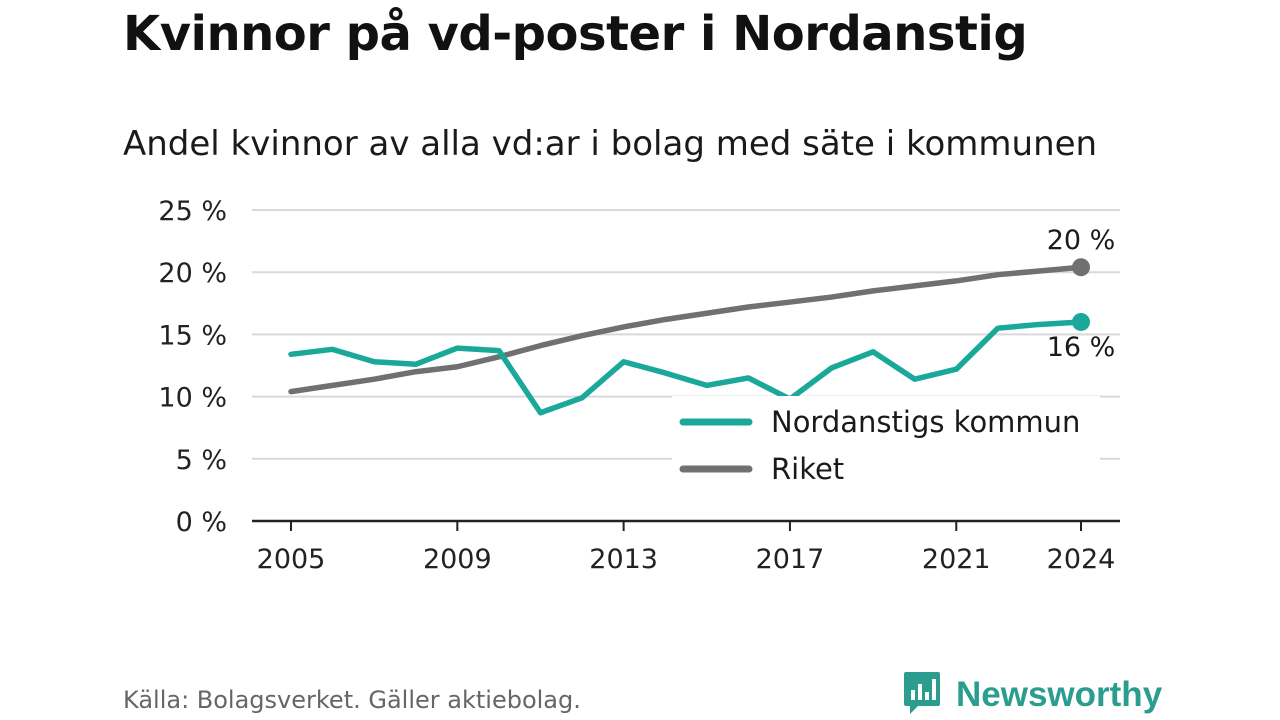  Describe the element at coordinates (1081, 559) in the screenshot. I see `x-tick-label: 2024` at that location.